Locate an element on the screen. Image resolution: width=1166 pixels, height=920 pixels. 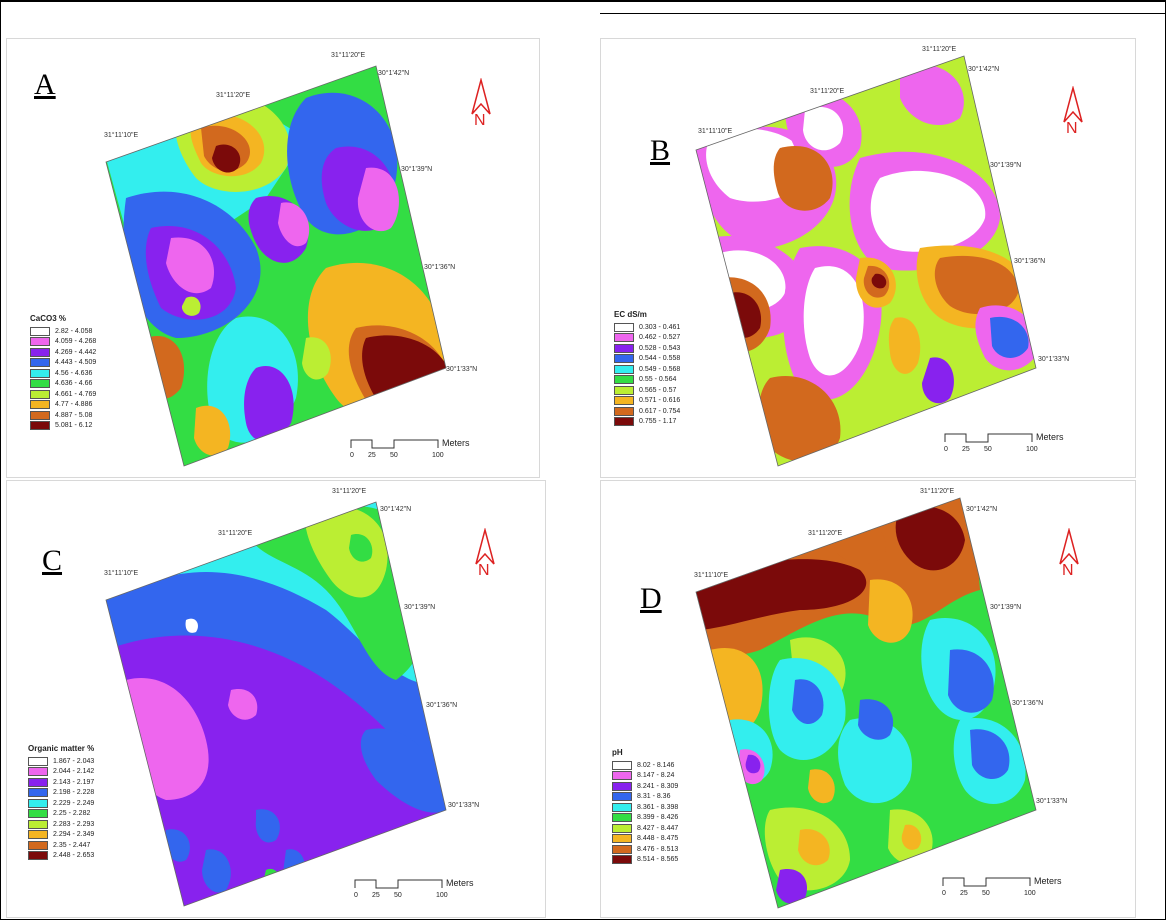
legend-label: 0.549 - 0.568 is located at coordinates (660, 369).